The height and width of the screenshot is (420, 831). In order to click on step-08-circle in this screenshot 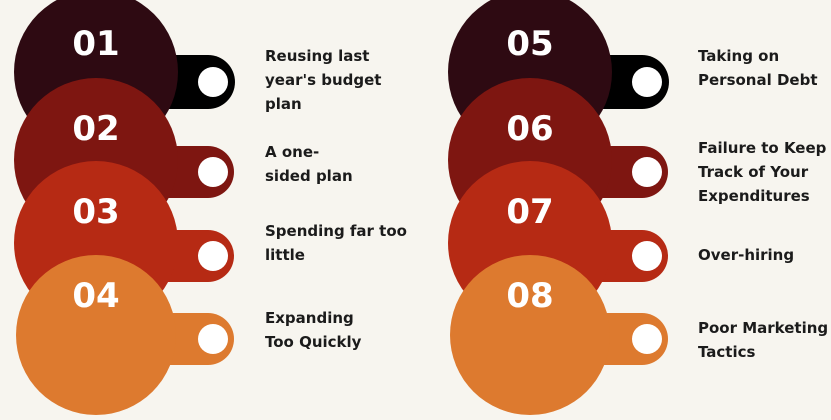, I will do `click(530, 335)`.